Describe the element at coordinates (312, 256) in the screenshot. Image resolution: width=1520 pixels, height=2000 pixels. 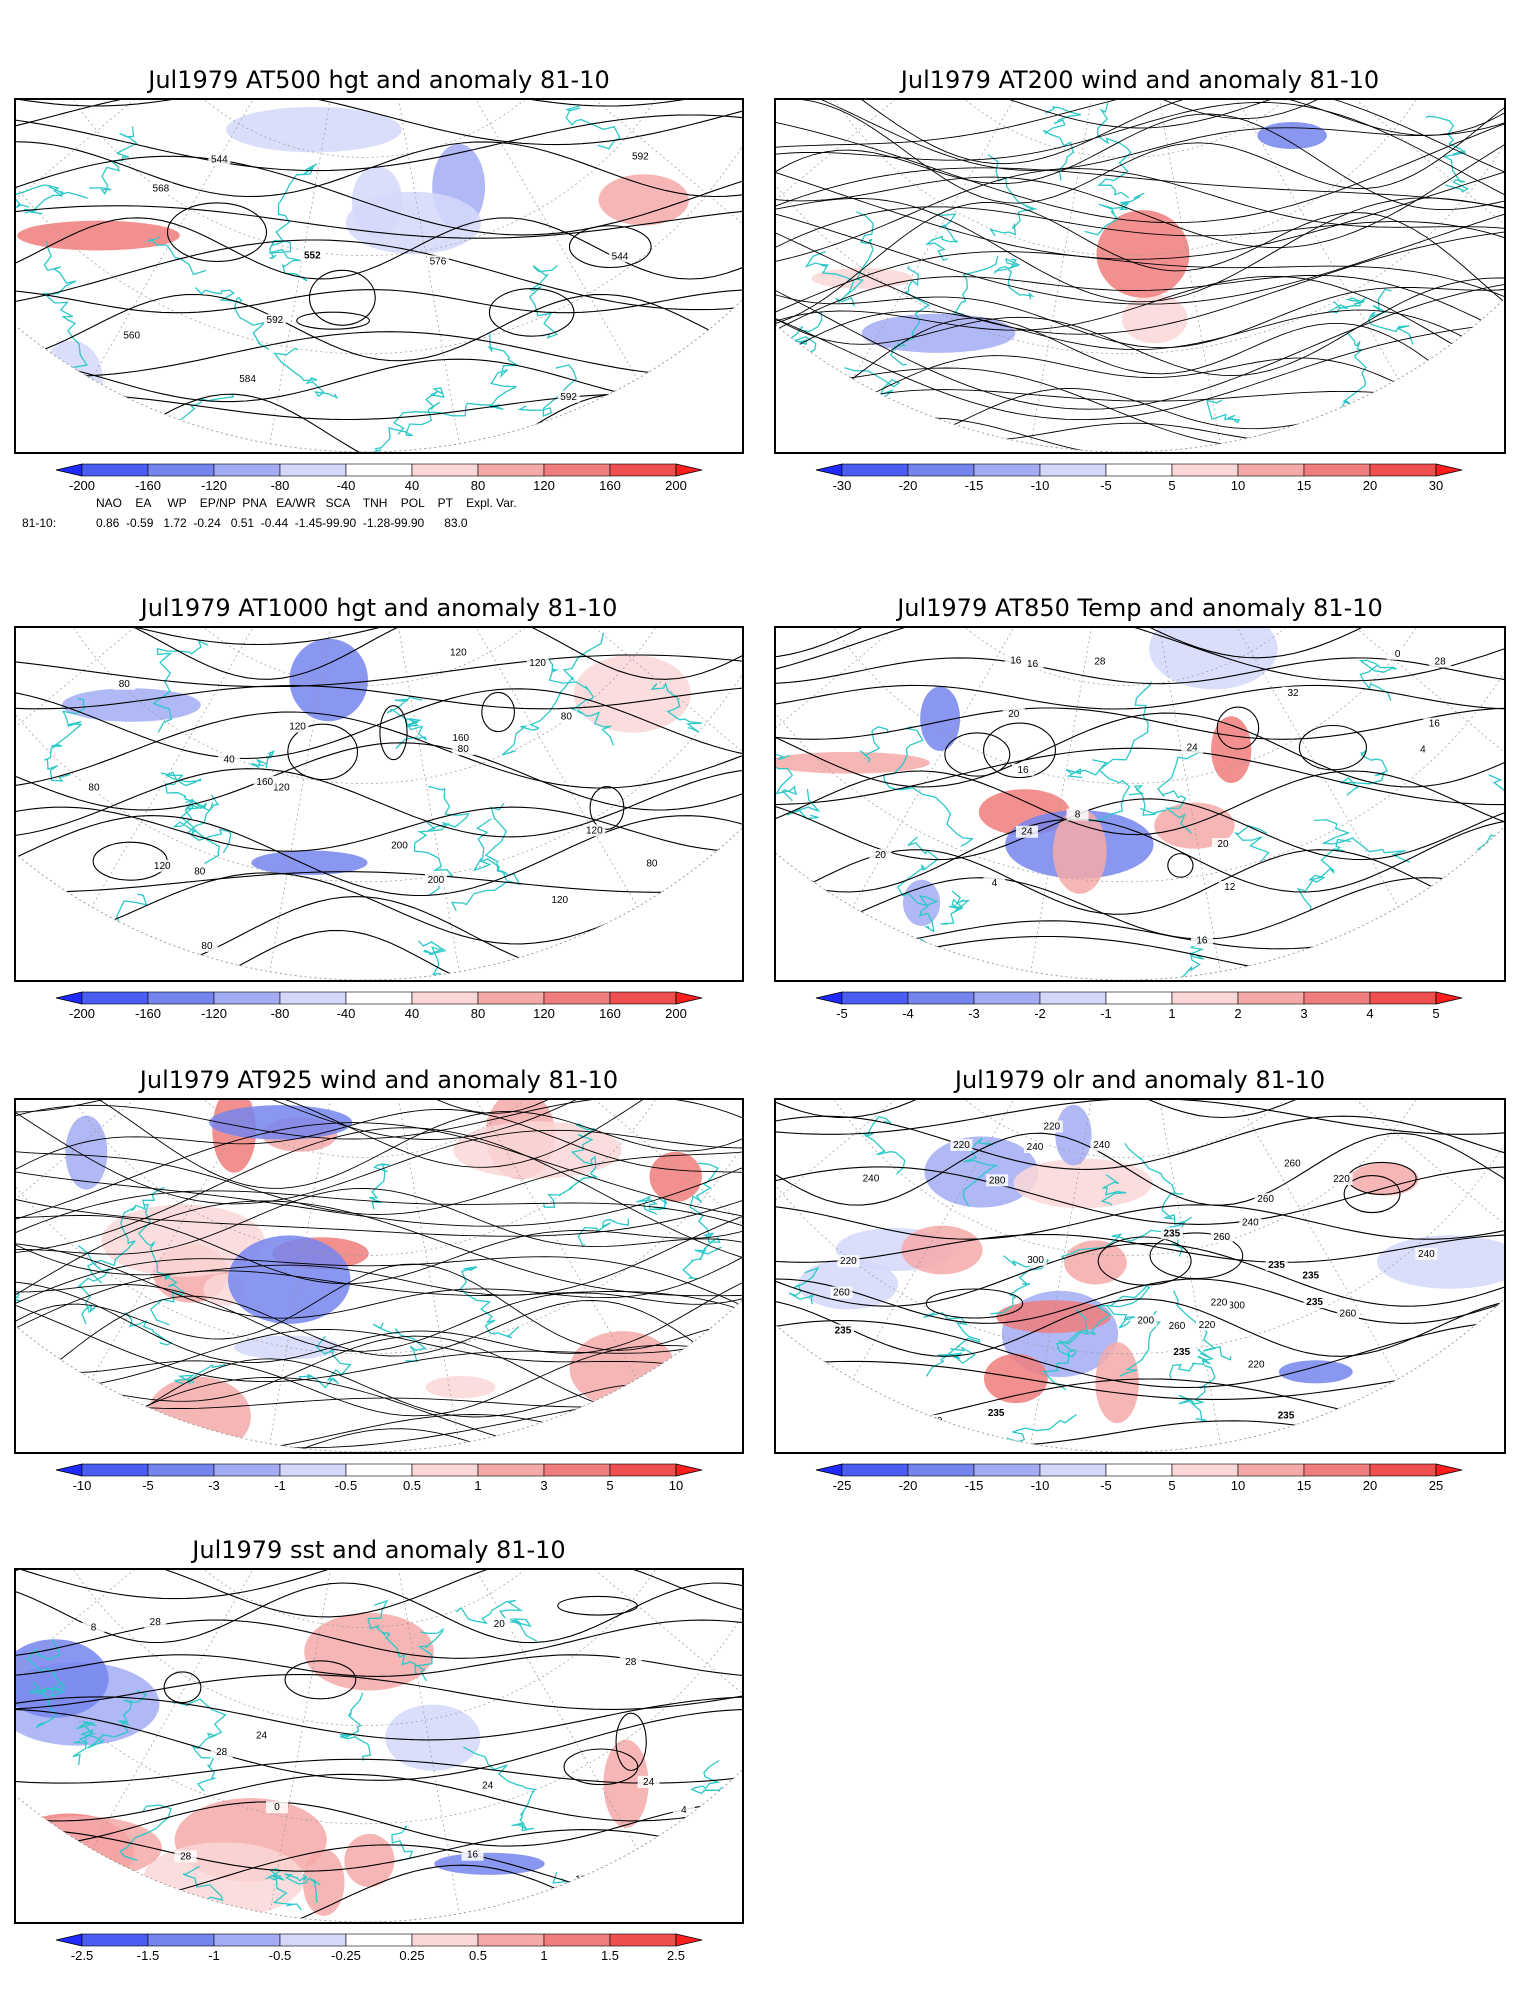
I see `contour-label: 552` at that location.